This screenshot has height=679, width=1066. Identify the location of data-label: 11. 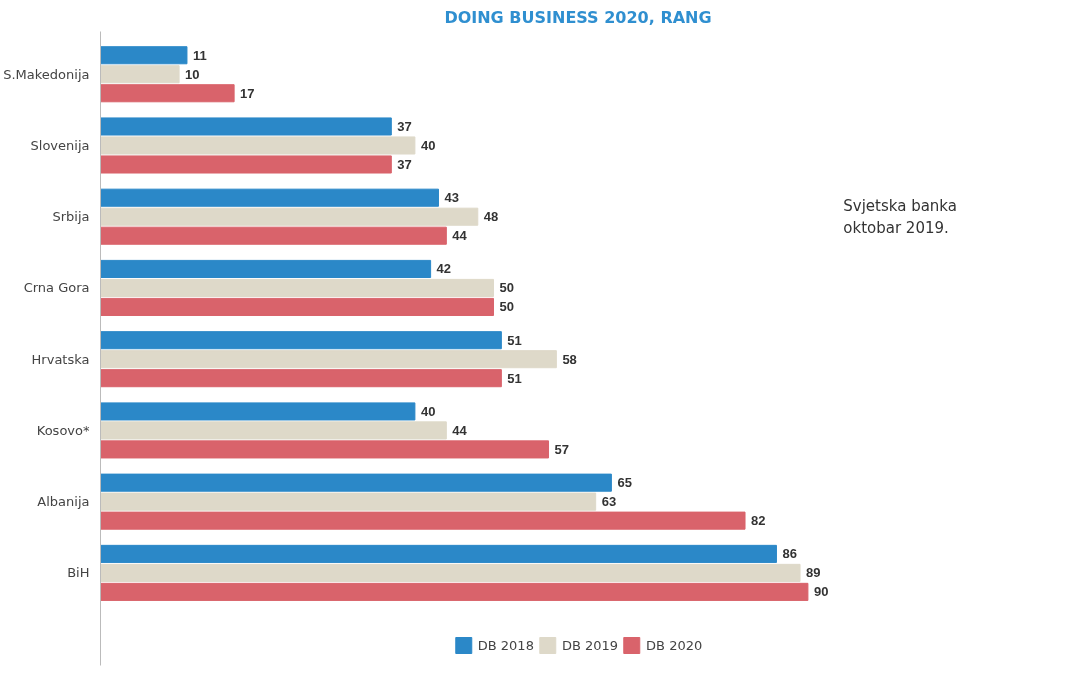
(199, 55).